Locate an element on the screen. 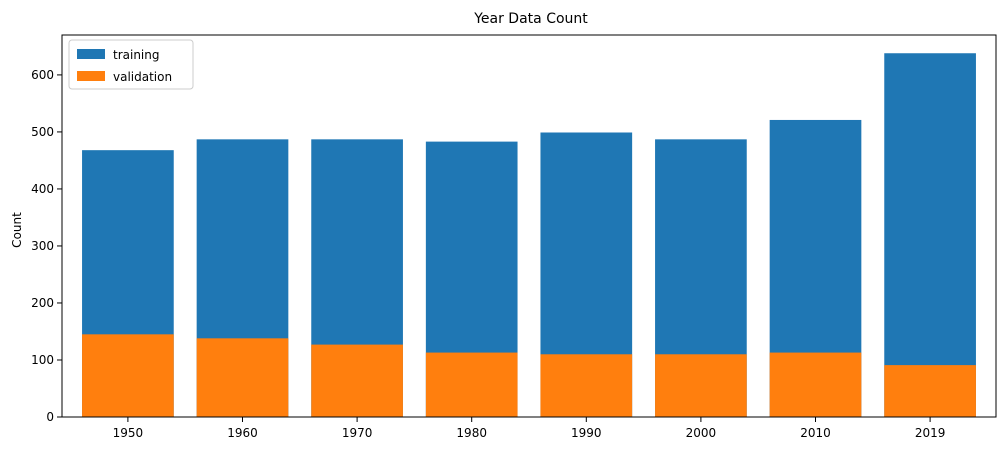 The height and width of the screenshot is (451, 1005). x-tick-label: 2000 is located at coordinates (701, 433).